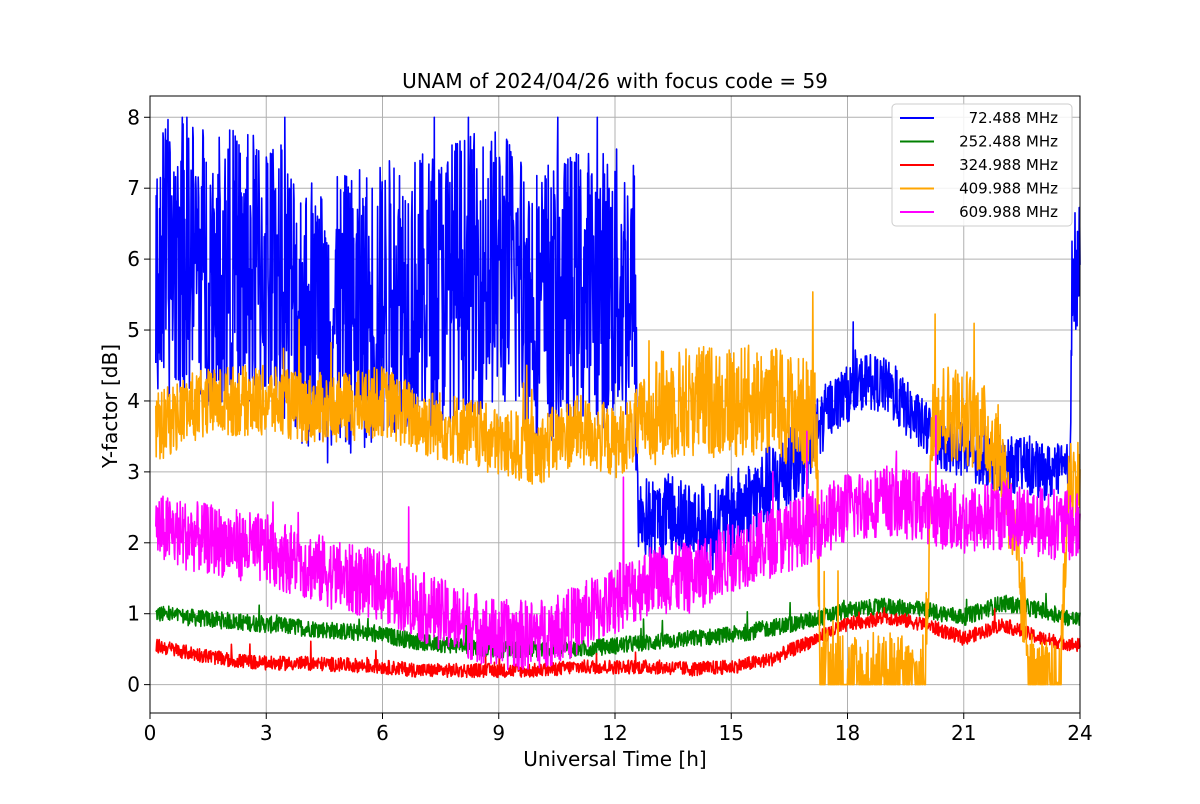  What do you see at coordinates (133, 685) in the screenshot?
I see `y-tick-label: 0` at bounding box center [133, 685].